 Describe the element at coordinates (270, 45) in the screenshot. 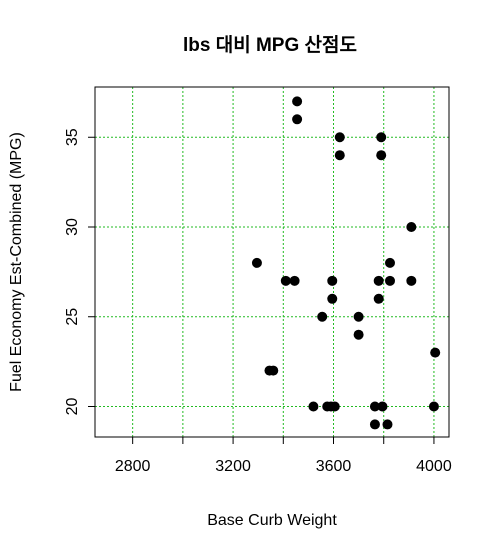

I see `chart-title: lbs 대비 MPG 산점도` at that location.